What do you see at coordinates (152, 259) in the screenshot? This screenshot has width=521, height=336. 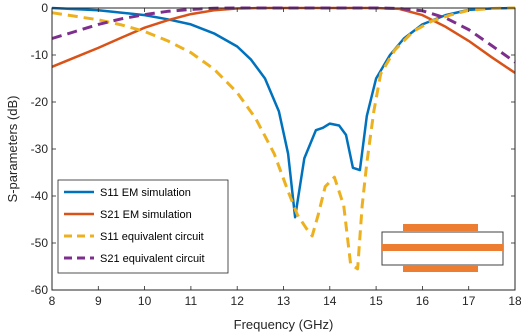 I see `legend-label-4: S21 equivalent circuit` at bounding box center [152, 259].